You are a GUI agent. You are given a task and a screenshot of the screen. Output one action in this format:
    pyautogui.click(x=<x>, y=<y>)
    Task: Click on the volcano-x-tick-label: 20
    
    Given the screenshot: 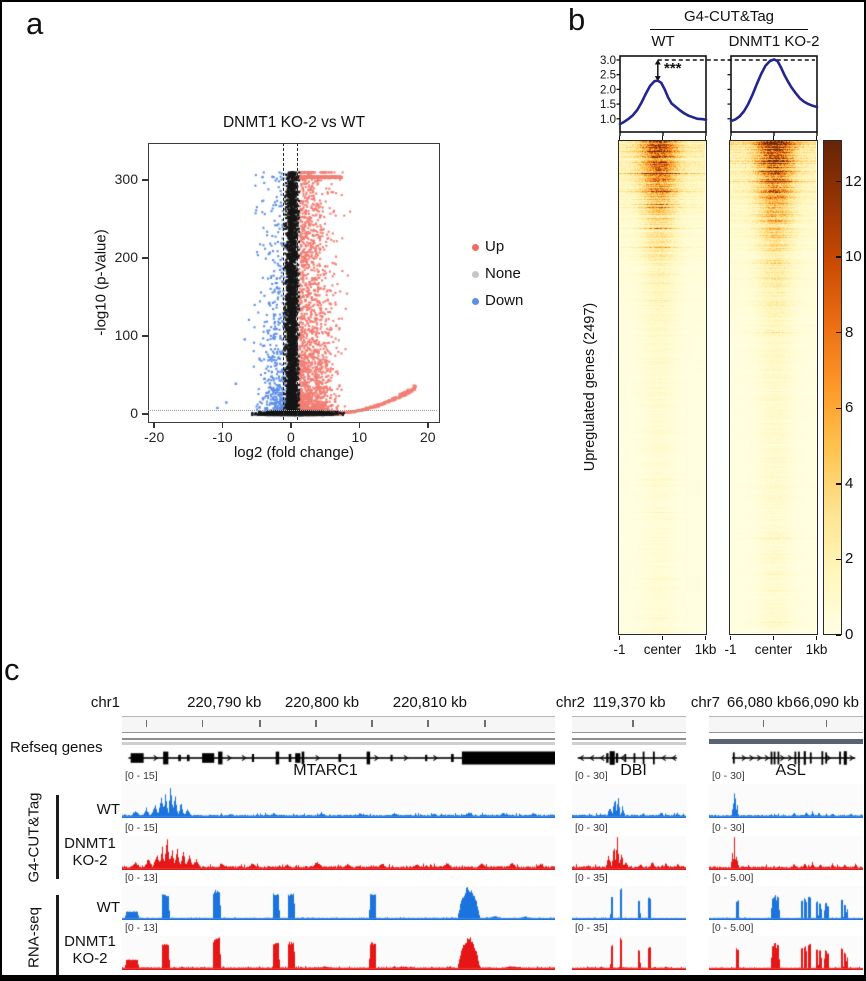 What is the action you would take?
    pyautogui.click(x=427, y=437)
    